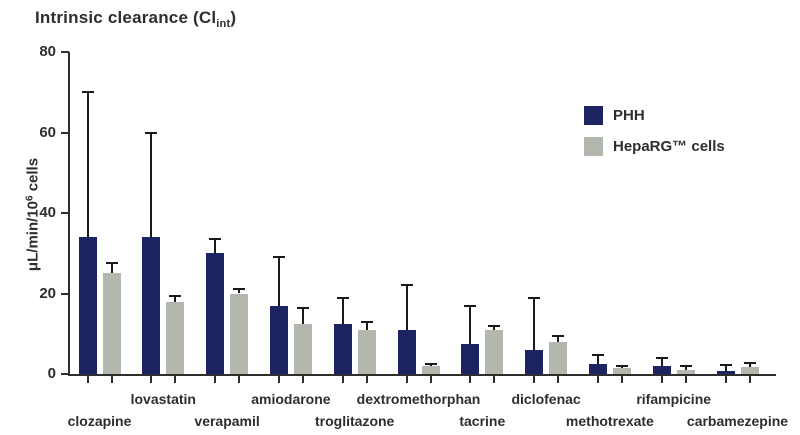 The width and height of the screenshot is (800, 435). Describe the element at coordinates (629, 115) in the screenshot. I see `legend-label-phh: PHH` at that location.